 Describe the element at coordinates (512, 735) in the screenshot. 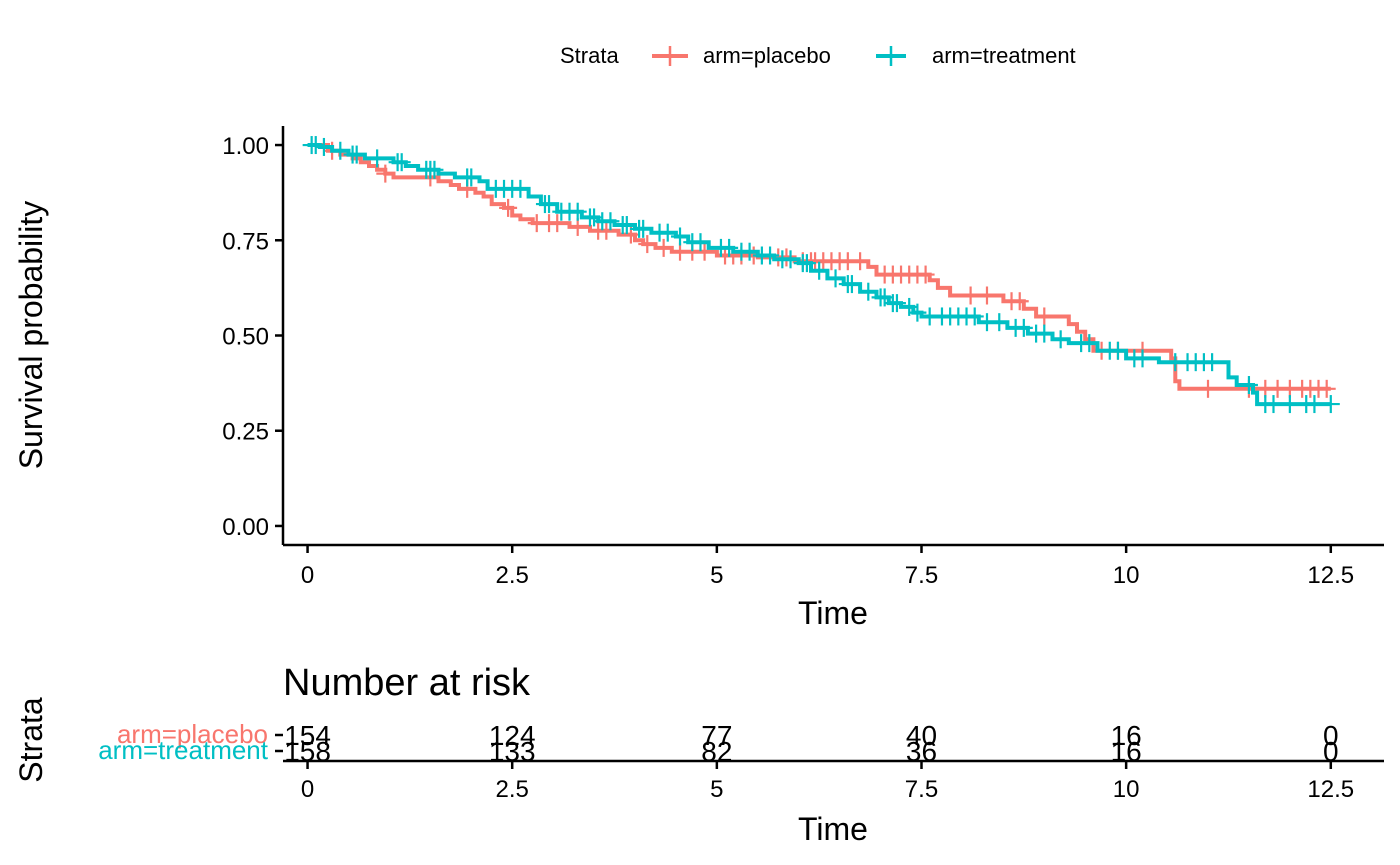

I see `risk-count: 124` at that location.